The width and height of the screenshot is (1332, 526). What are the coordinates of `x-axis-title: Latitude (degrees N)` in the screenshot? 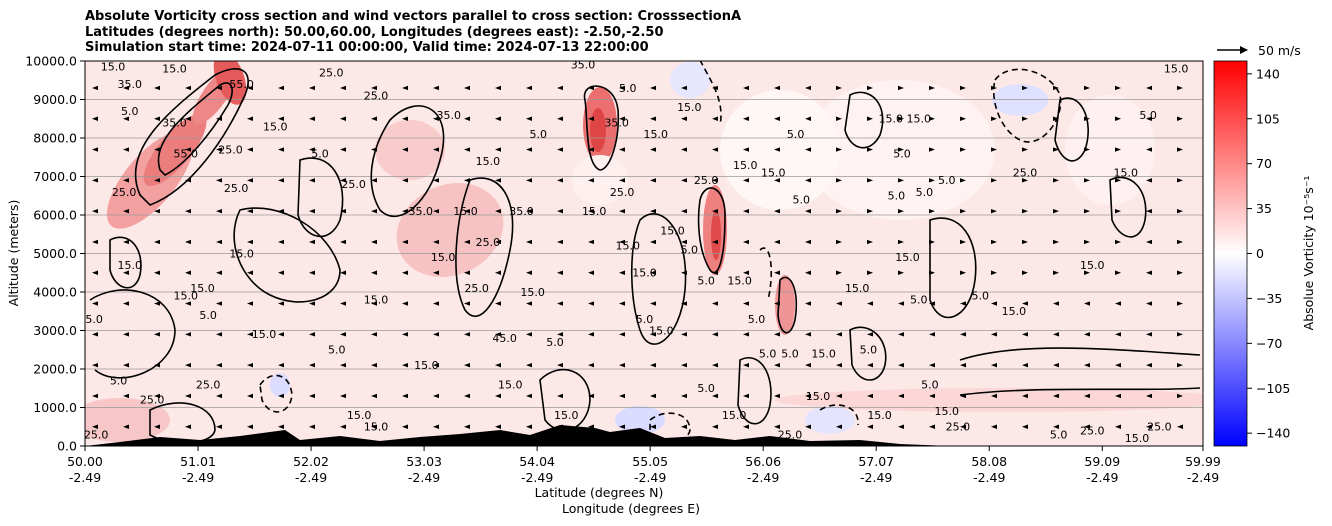 It's located at (599, 492).